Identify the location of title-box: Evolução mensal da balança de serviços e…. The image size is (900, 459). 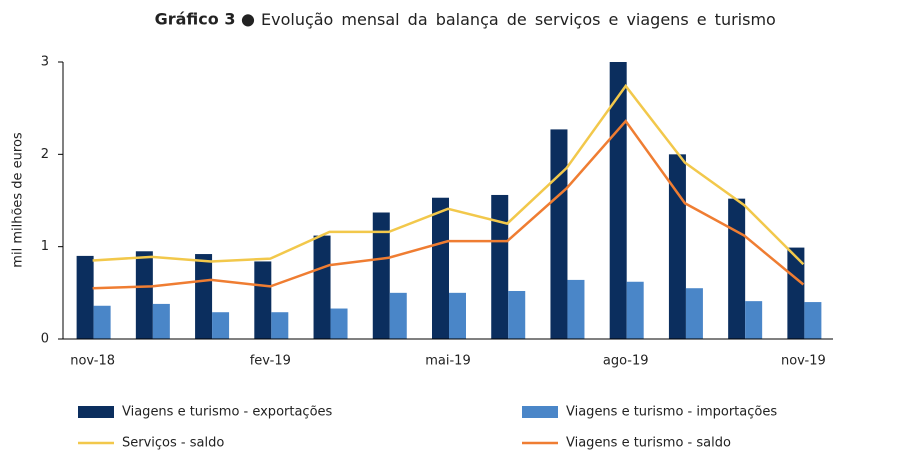
(518, 19).